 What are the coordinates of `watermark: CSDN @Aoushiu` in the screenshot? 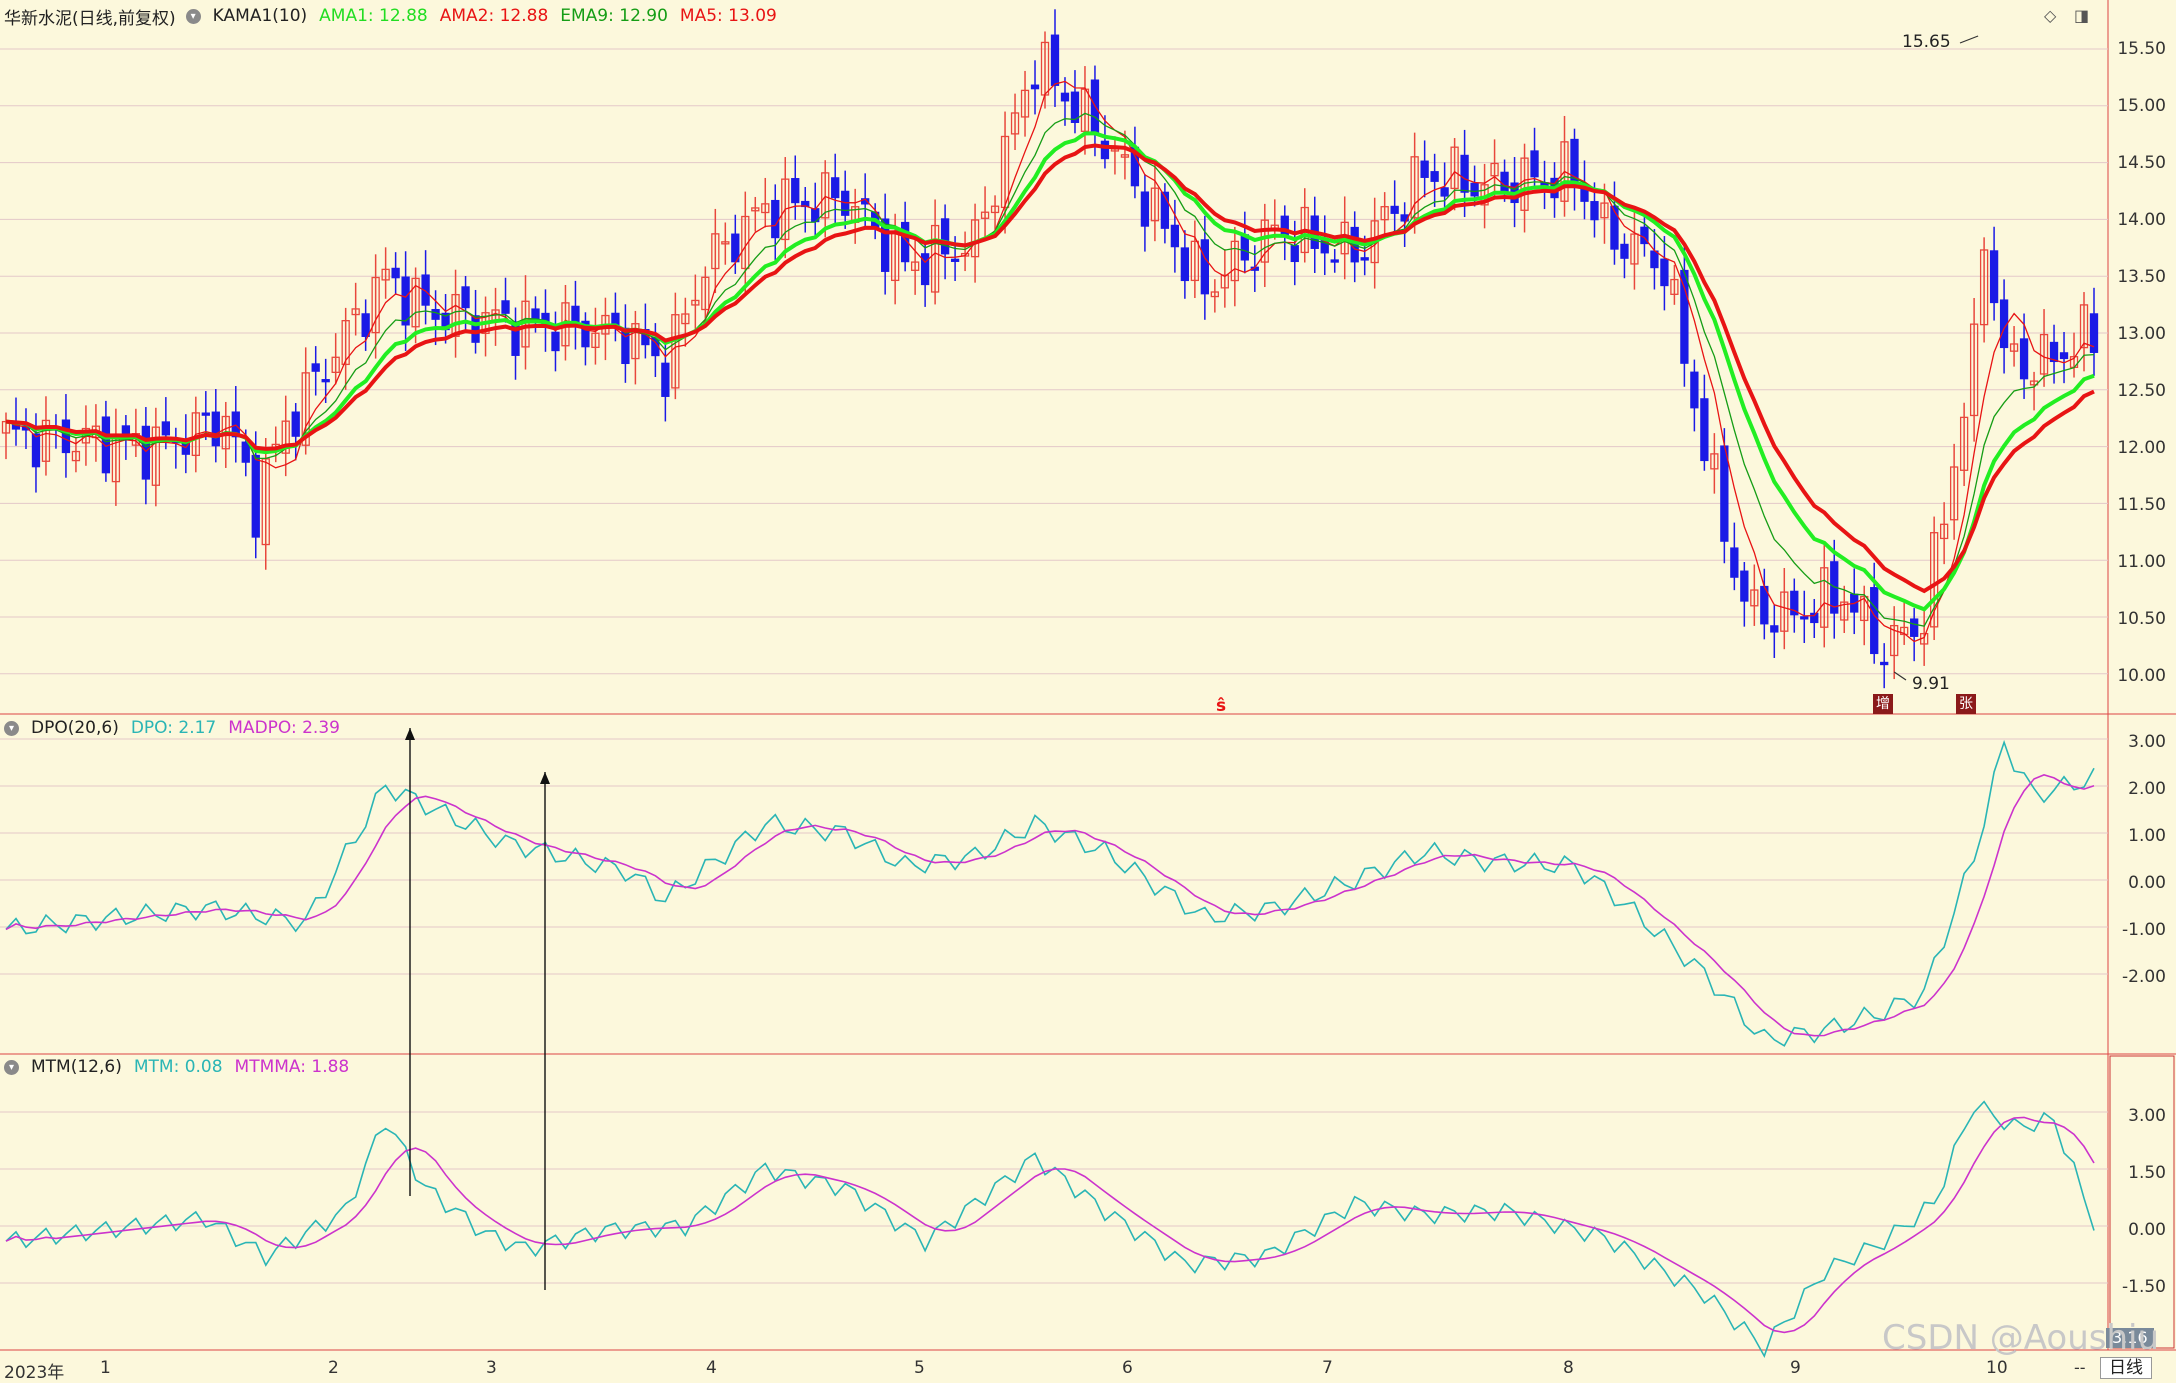 It's located at (2021, 1338).